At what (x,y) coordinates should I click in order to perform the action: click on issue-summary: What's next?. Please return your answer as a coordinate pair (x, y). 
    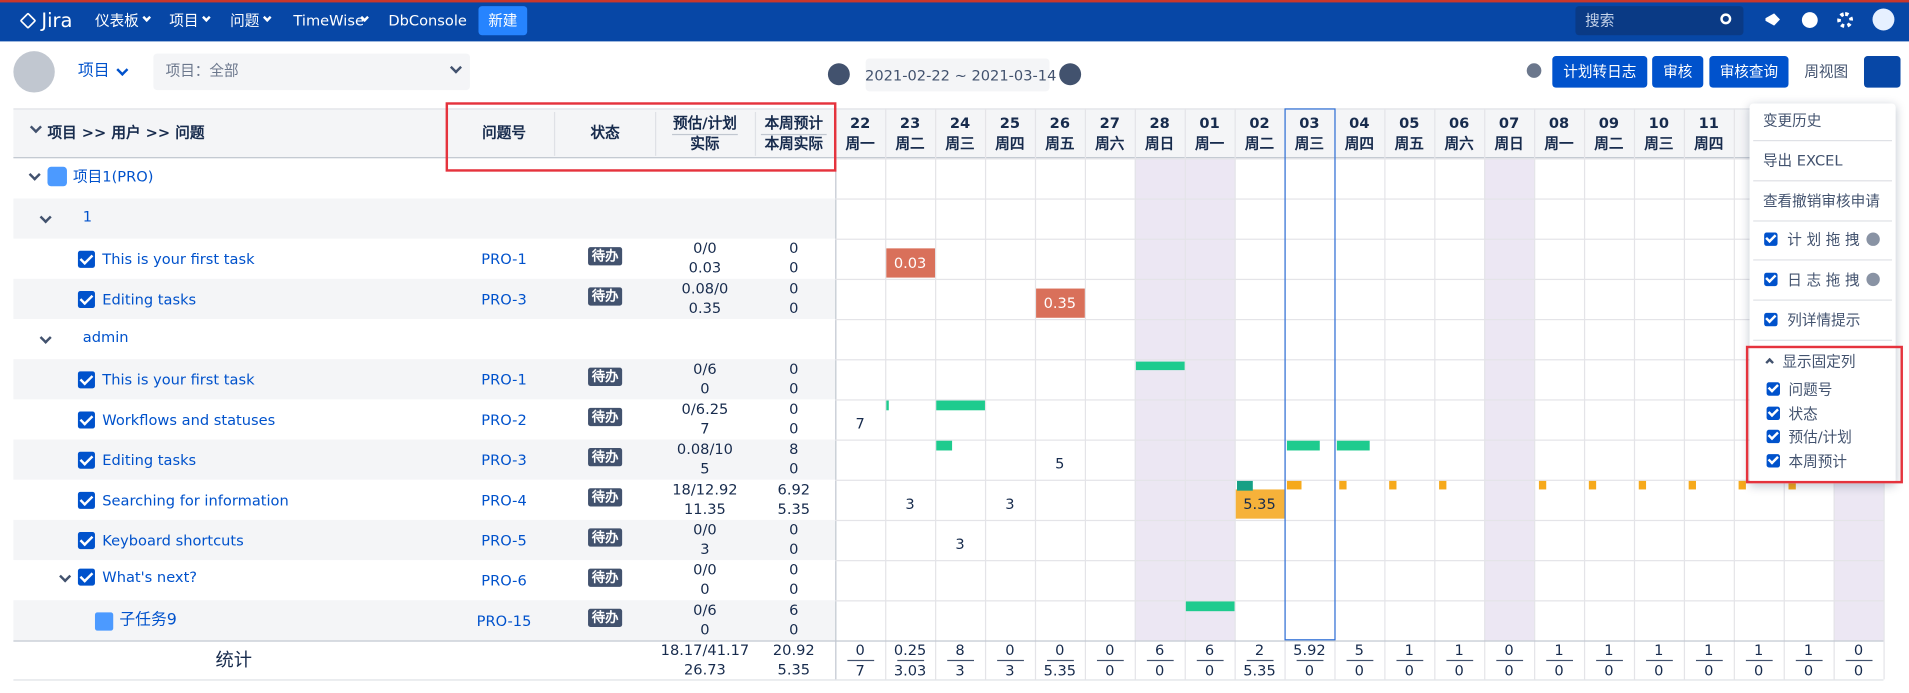
    Looking at the image, I should click on (150, 577).